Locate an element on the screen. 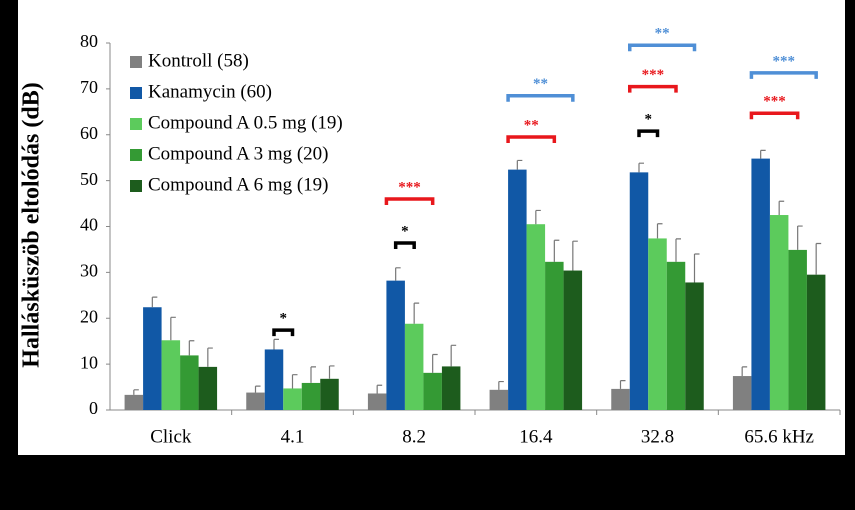 The width and height of the screenshot is (855, 510). x-tick-label: 4.1 is located at coordinates (293, 436).